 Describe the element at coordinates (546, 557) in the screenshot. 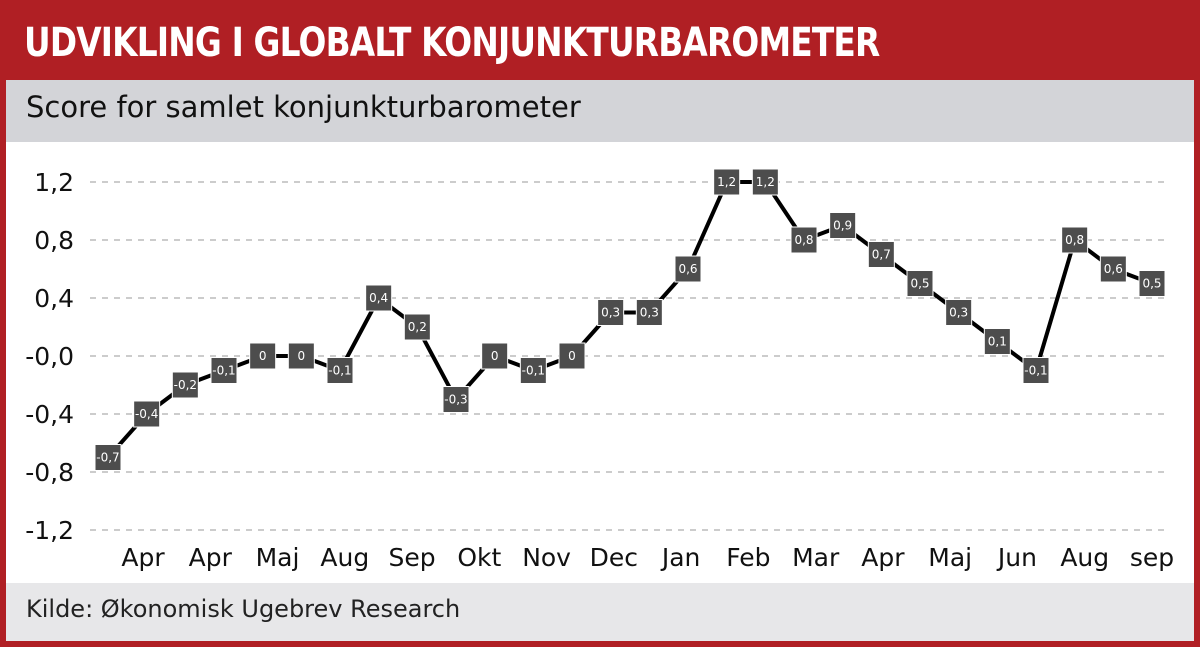

I see `x-tick-label: Nov` at that location.